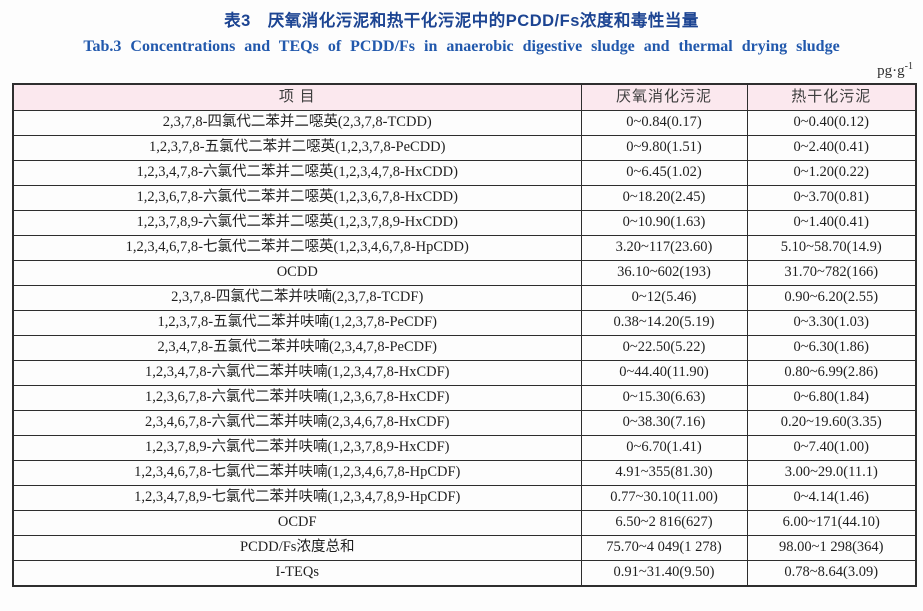  I want to click on anaerobic-value-cell: 3.20~117(23.60), so click(664, 248).